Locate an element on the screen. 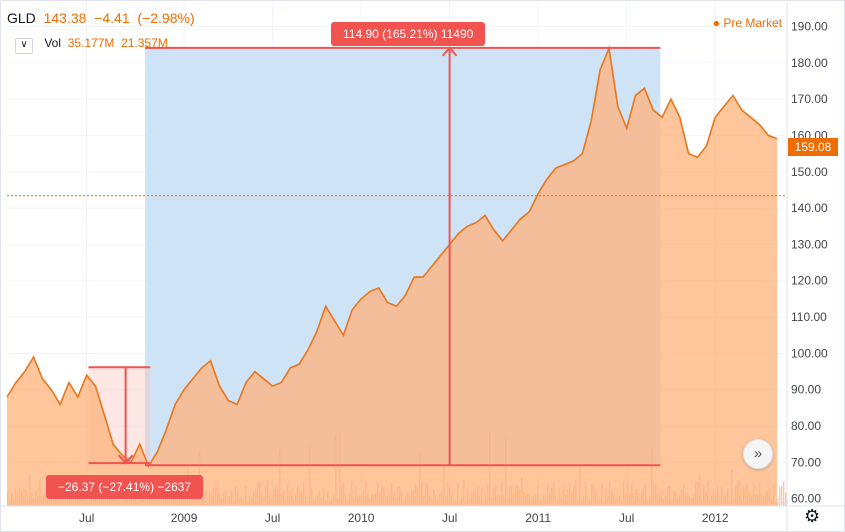 This screenshot has width=845, height=532. y-tick-label: 140.00 is located at coordinates (809, 208).